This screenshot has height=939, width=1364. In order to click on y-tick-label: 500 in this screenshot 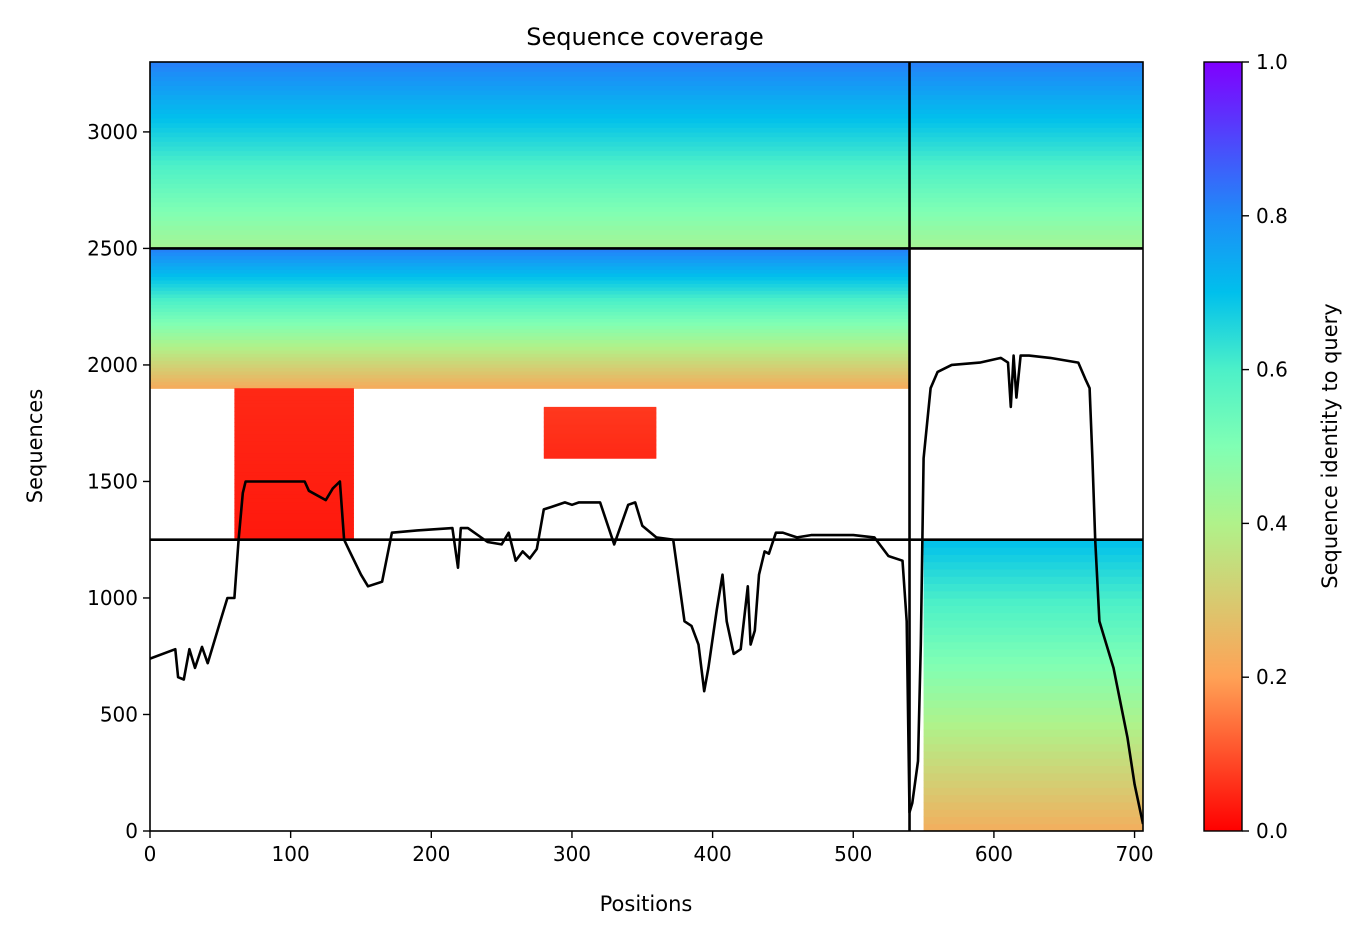, I will do `click(119, 714)`.